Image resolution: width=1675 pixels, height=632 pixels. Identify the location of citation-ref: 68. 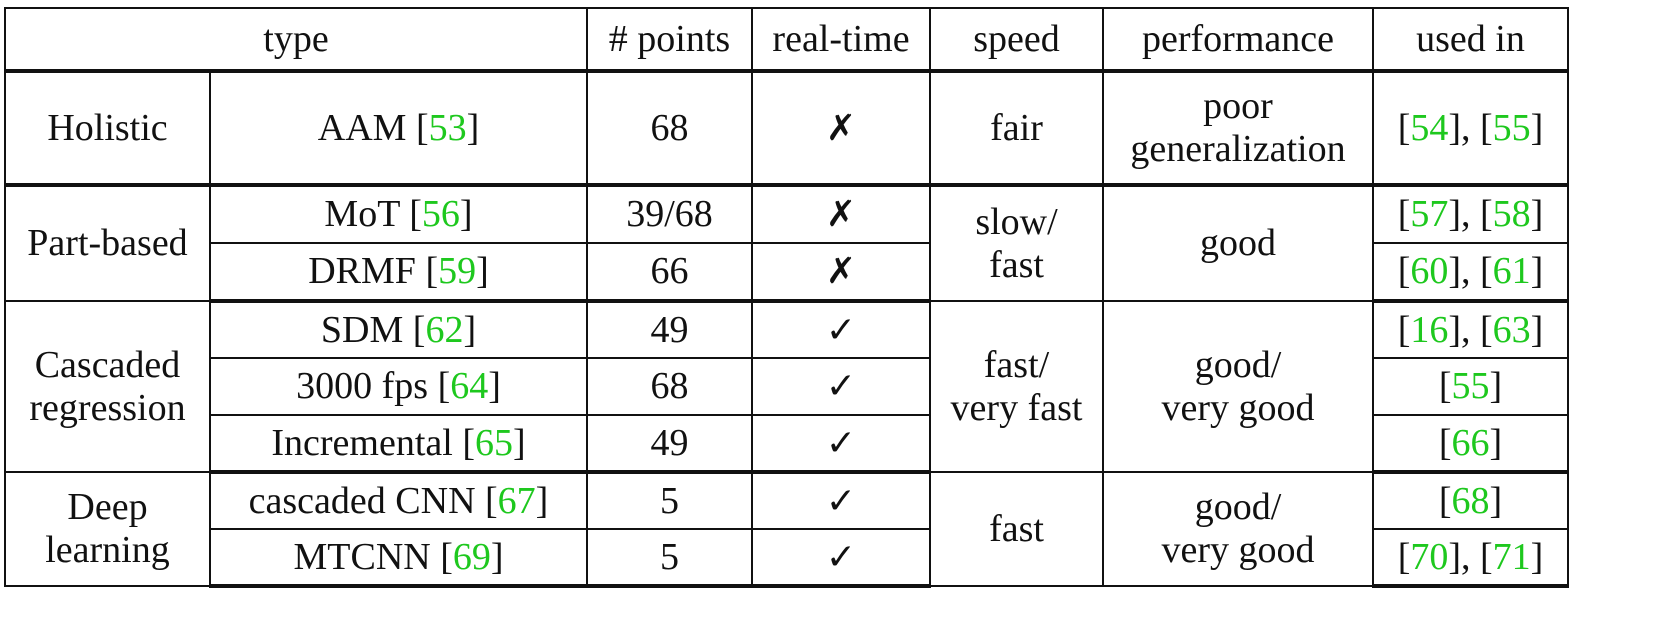
(1470, 500).